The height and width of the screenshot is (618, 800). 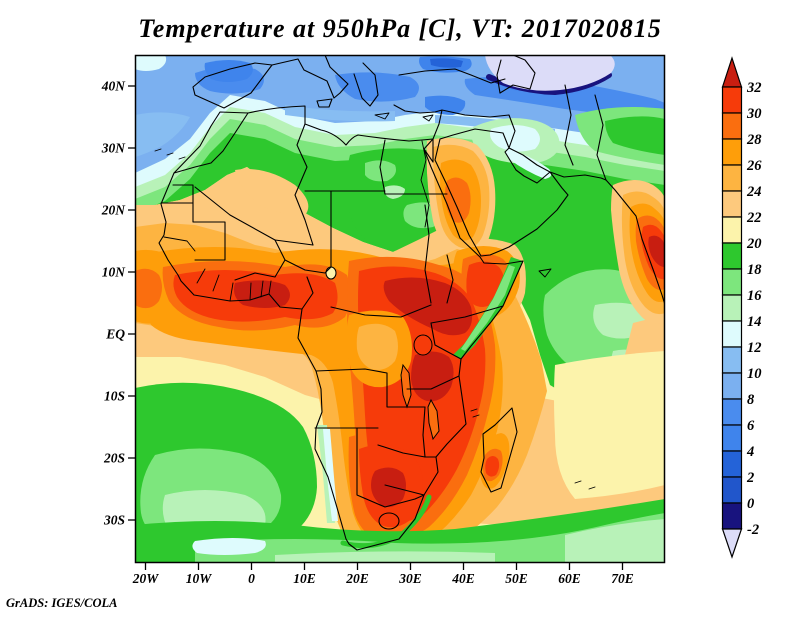 What do you see at coordinates (114, 86) in the screenshot?
I see `y-tick-label: 40N` at bounding box center [114, 86].